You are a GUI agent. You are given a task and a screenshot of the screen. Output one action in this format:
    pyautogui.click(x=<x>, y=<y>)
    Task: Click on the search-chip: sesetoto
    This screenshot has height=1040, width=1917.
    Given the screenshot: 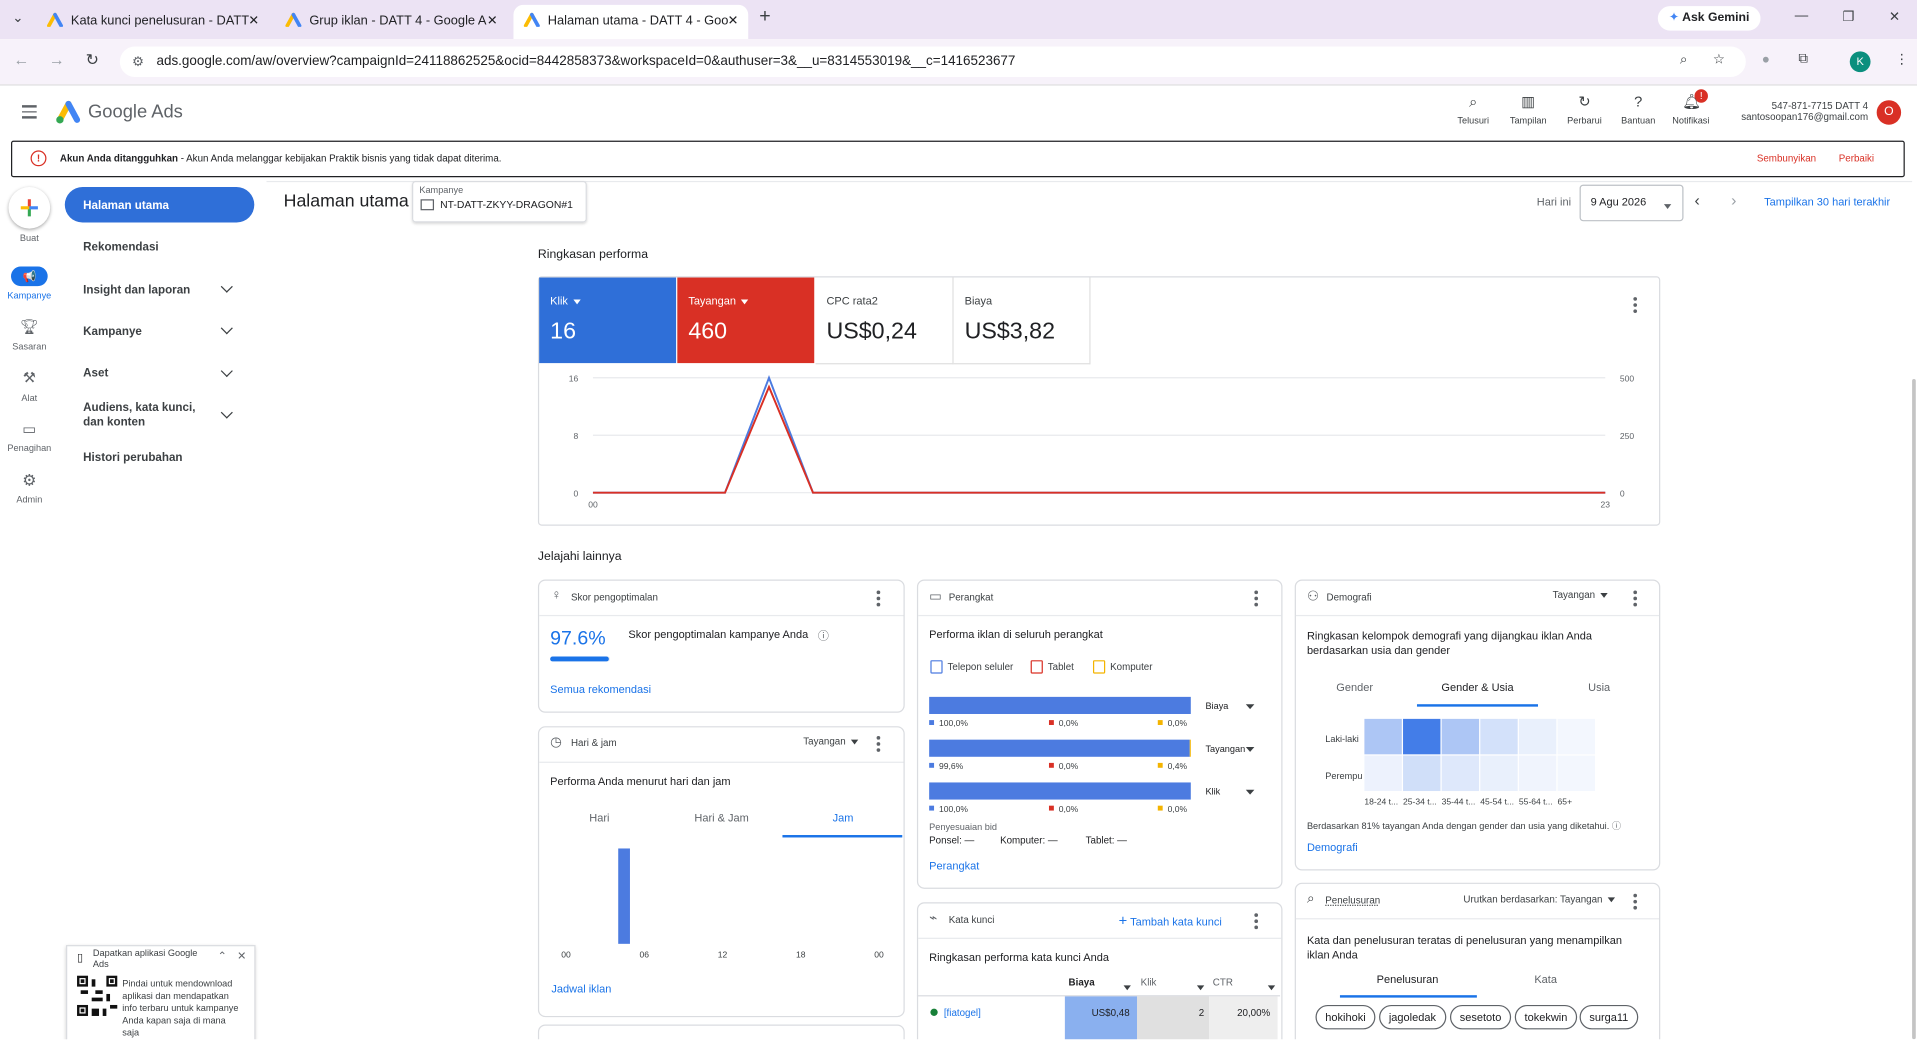 What is the action you would take?
    pyautogui.click(x=1480, y=1017)
    